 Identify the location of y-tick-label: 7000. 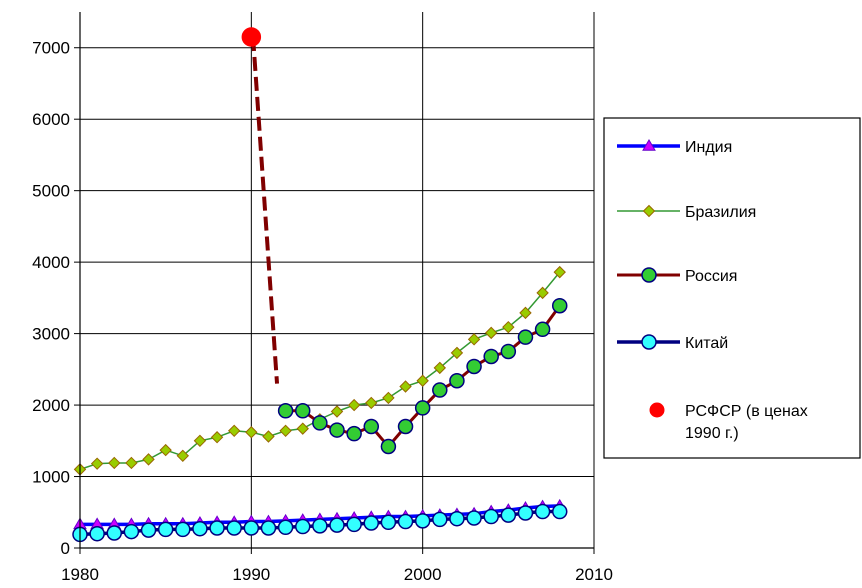
(51, 48).